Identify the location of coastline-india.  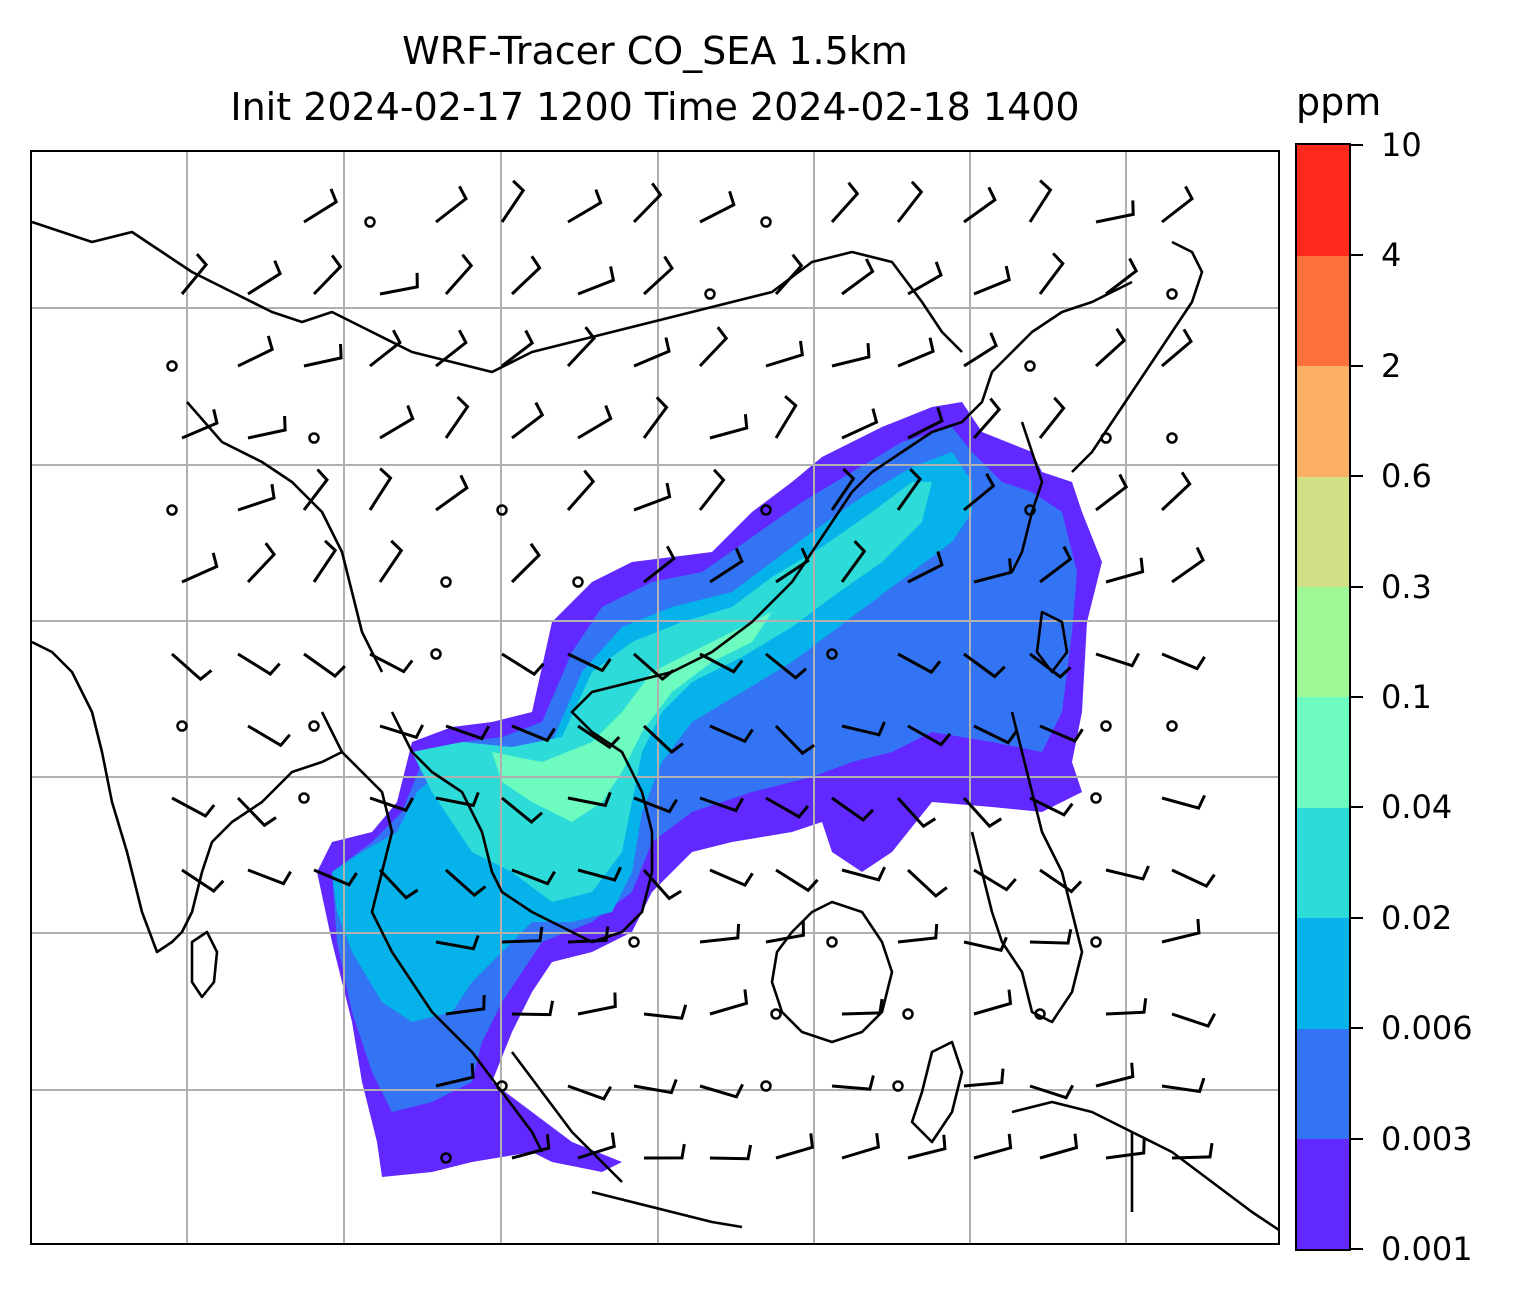
(187, 797).